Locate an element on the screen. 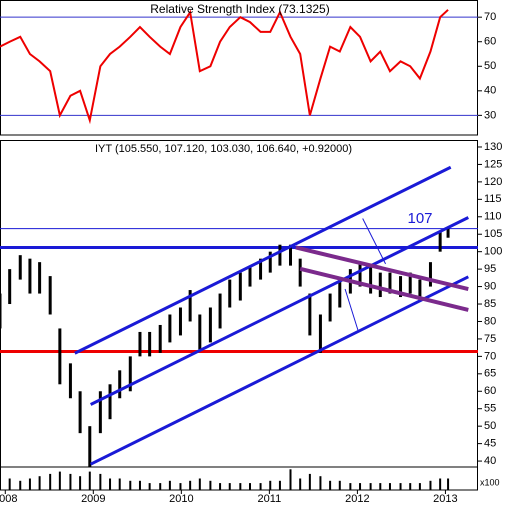 The image size is (520, 506). volume-frame is located at coordinates (239, 478).